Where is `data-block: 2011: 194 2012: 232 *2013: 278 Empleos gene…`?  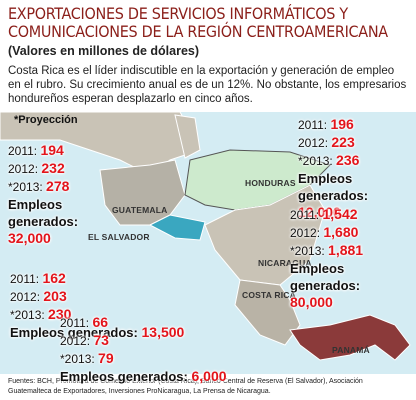 data-block: 2011: 194 2012: 232 *2013: 278 Empleos gene… is located at coordinates (48, 194).